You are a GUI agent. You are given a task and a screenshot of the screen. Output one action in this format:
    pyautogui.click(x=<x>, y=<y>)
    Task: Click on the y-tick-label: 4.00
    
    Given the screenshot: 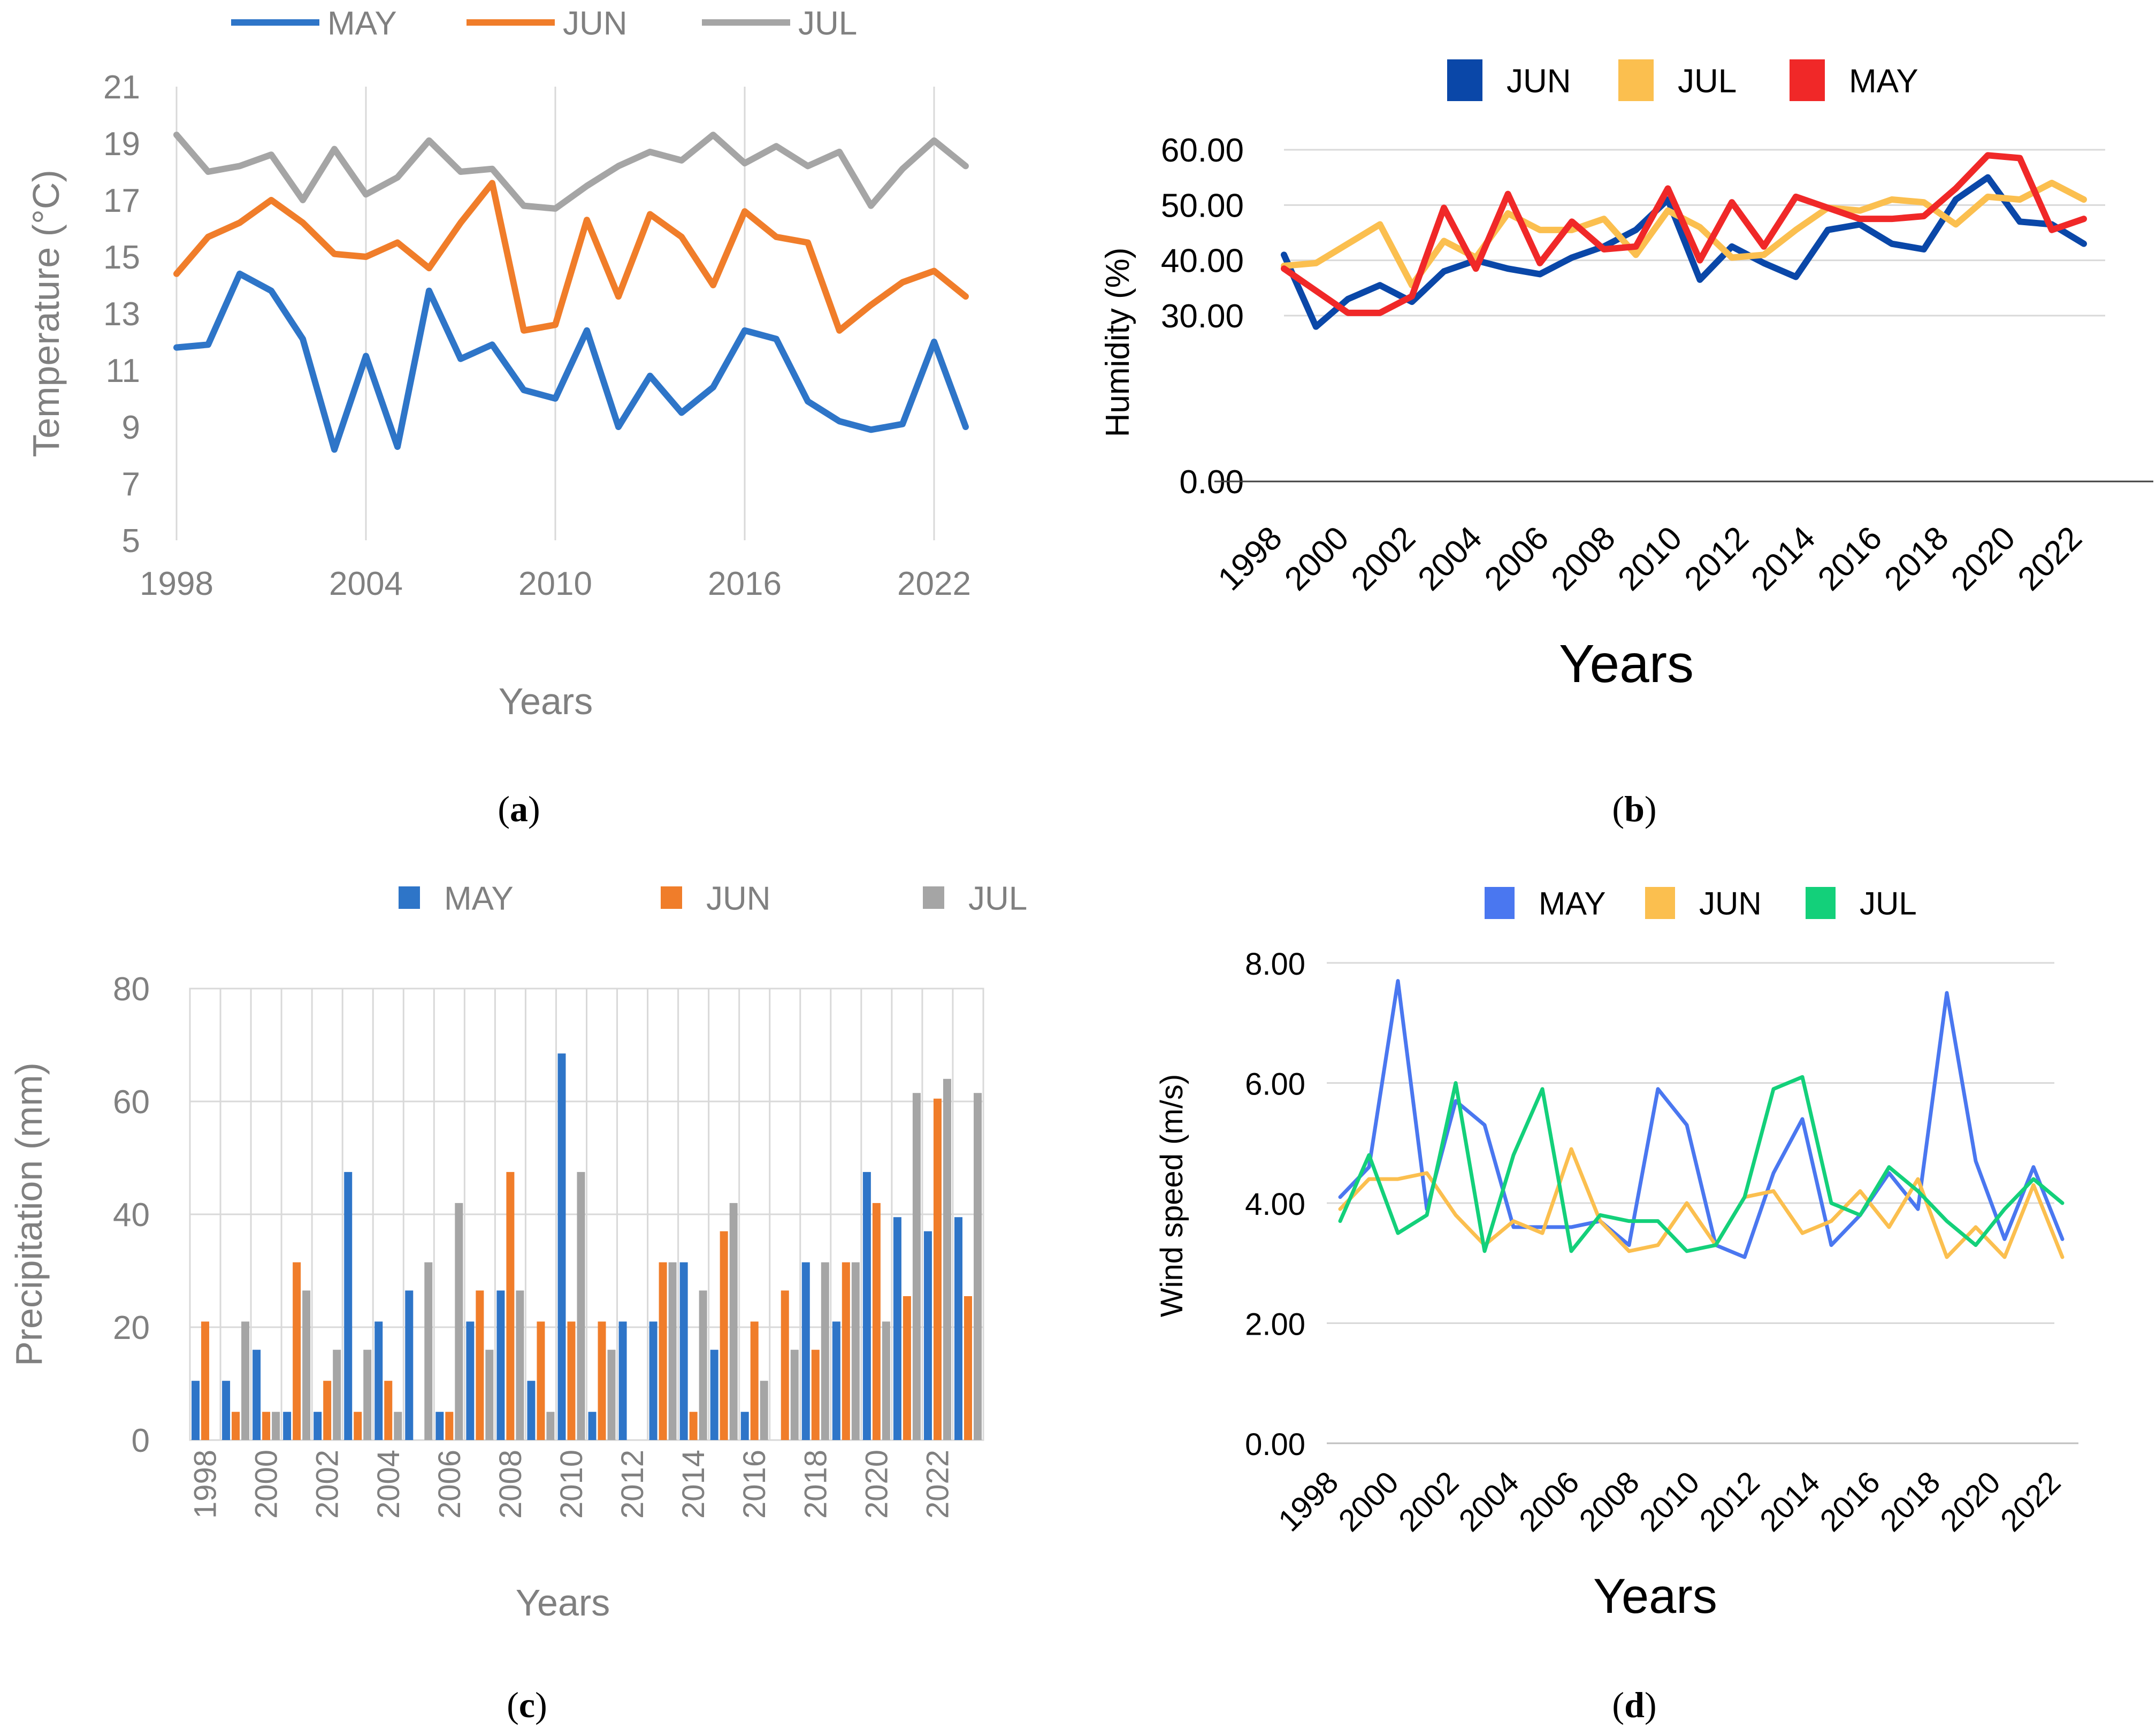 What is the action you would take?
    pyautogui.click(x=1275, y=1204)
    